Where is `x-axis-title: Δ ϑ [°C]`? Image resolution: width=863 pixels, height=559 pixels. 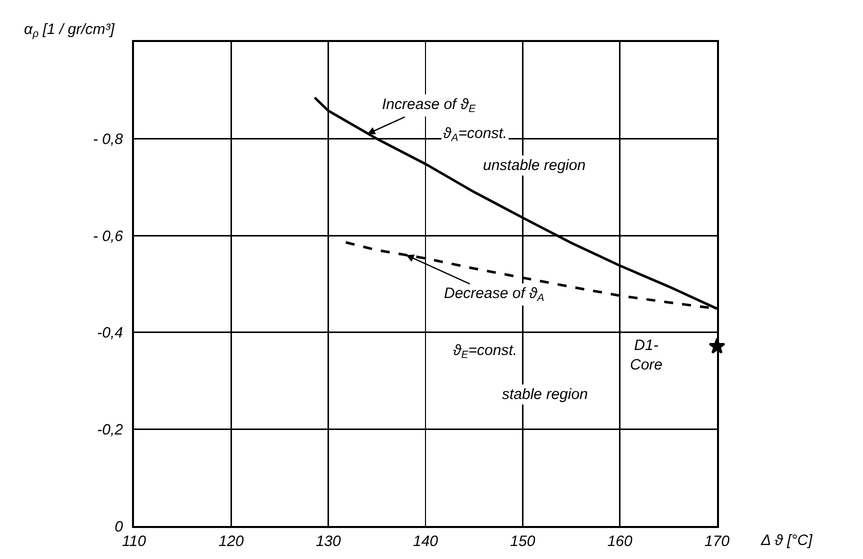 x-axis-title: Δ ϑ [°C] is located at coordinates (787, 540).